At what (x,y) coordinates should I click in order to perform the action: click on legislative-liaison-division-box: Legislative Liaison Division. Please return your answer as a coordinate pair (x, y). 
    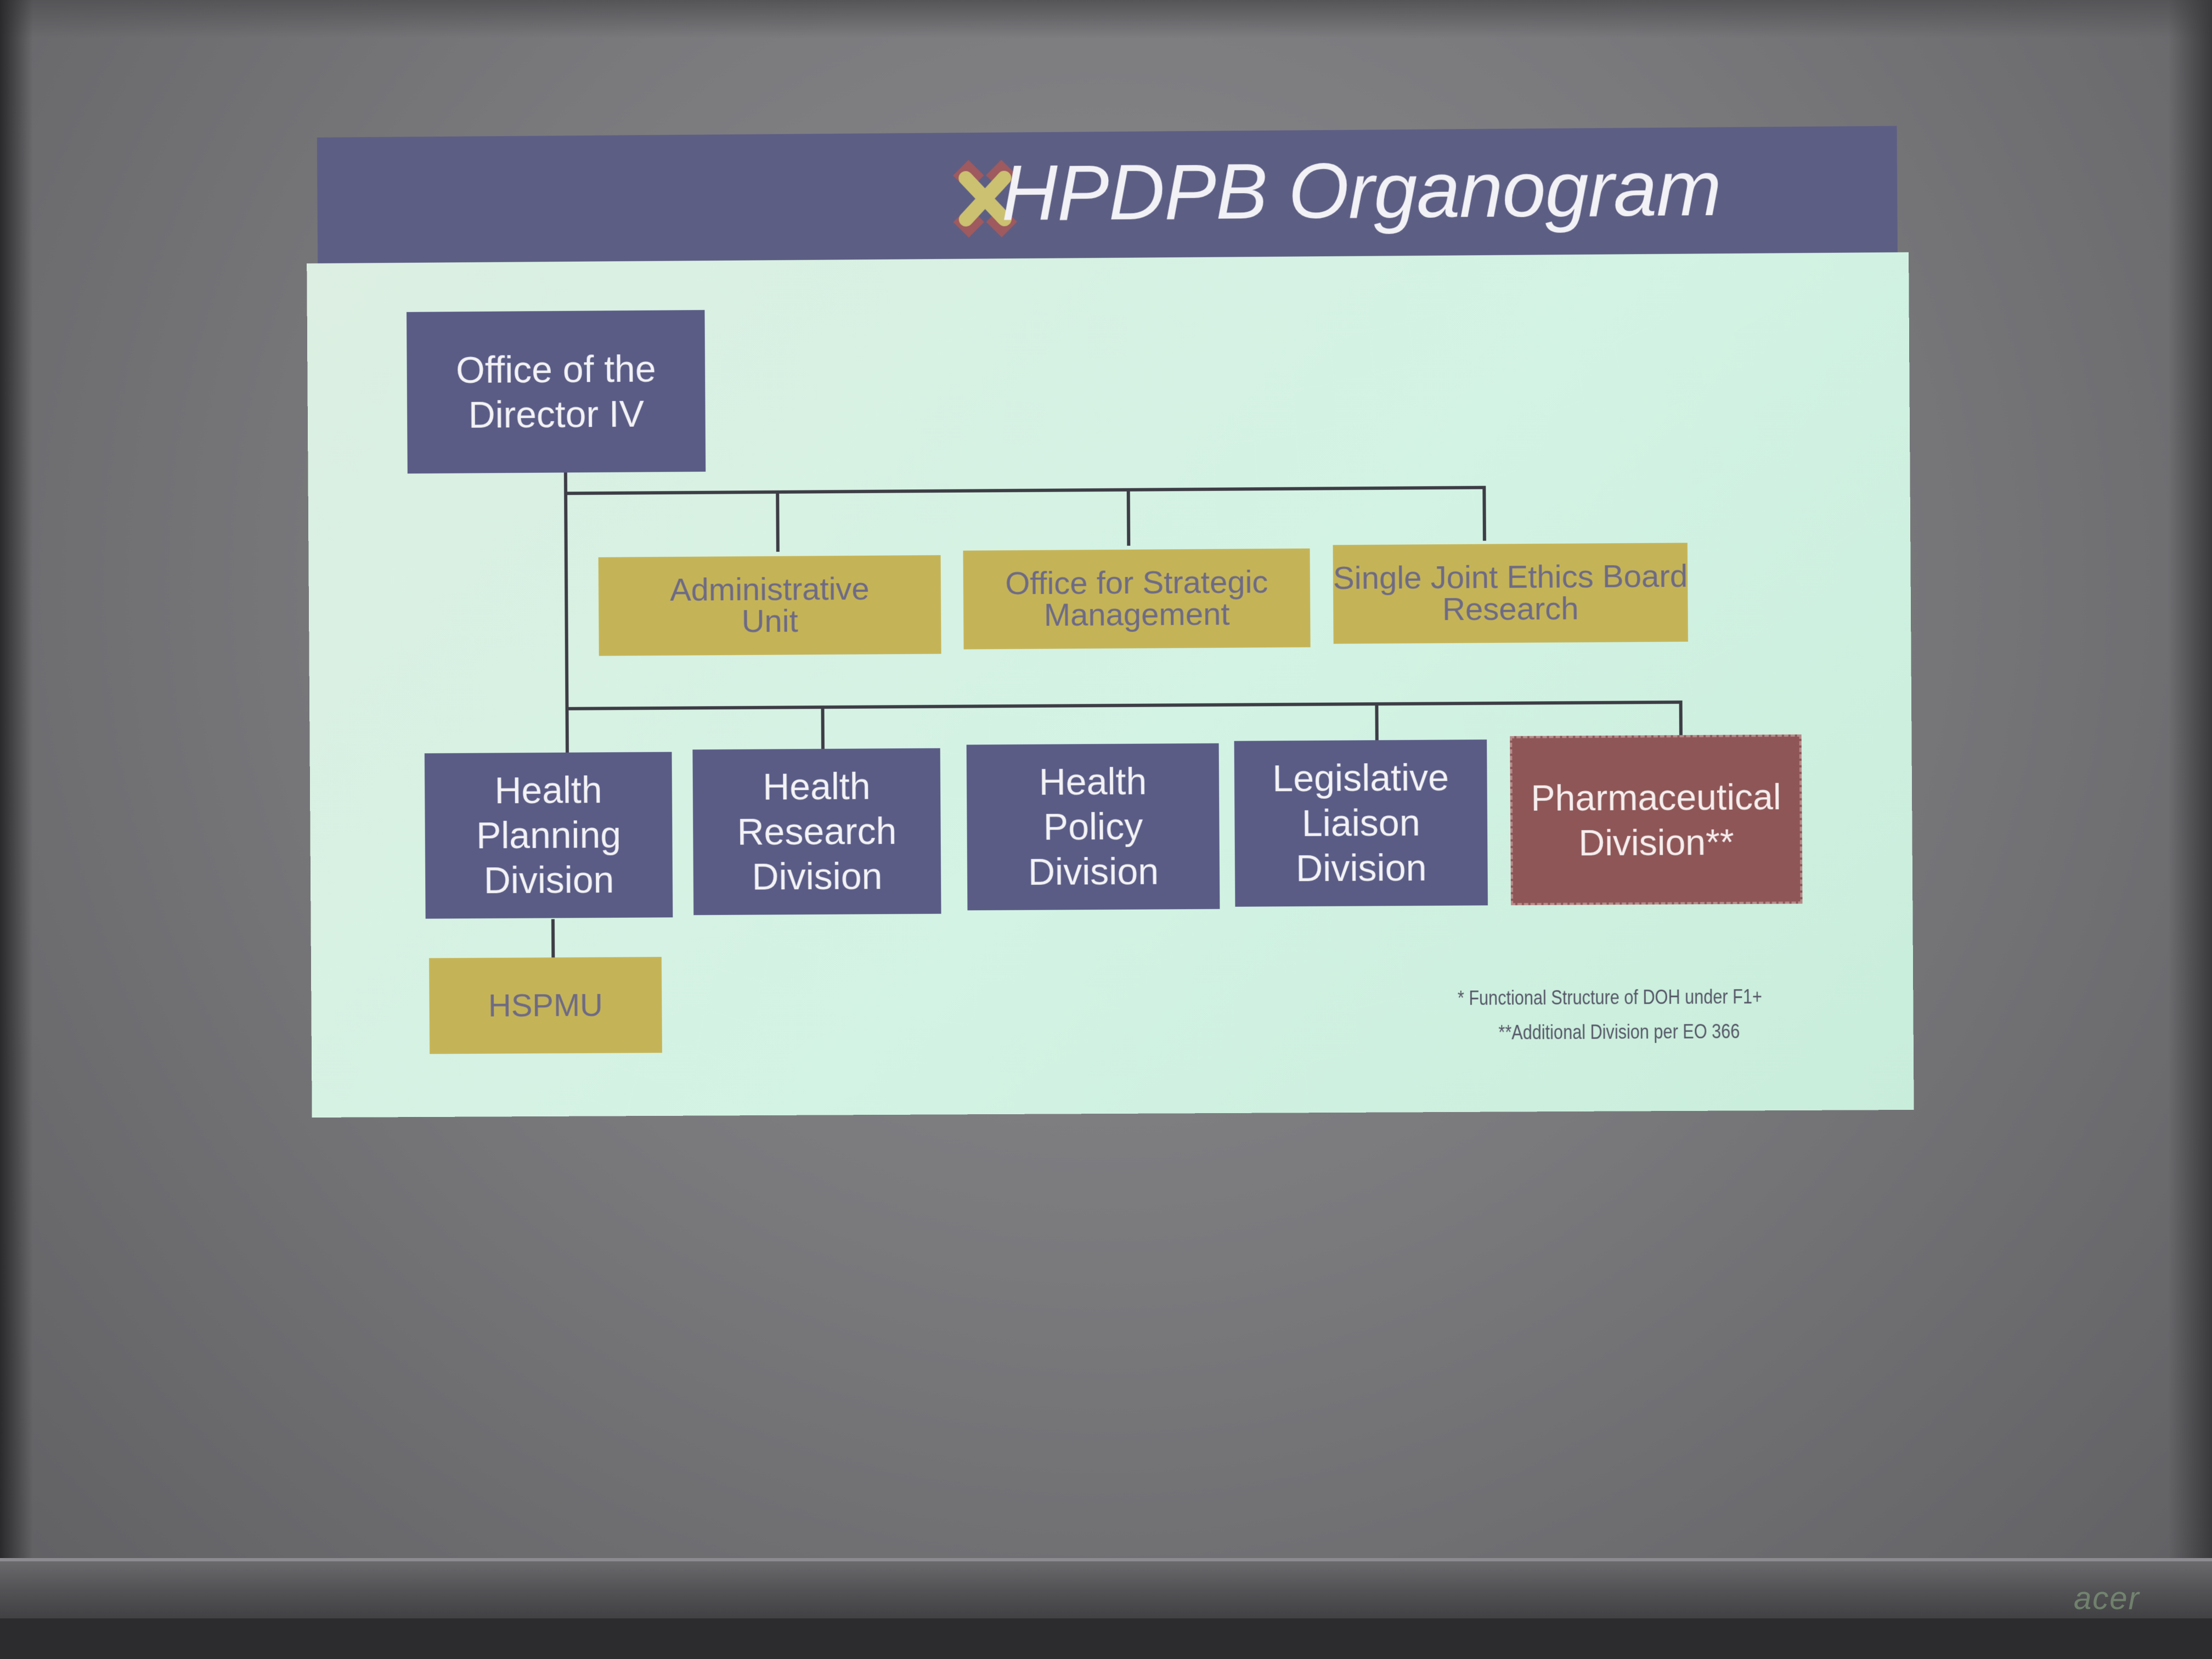
    Looking at the image, I should click on (1361, 823).